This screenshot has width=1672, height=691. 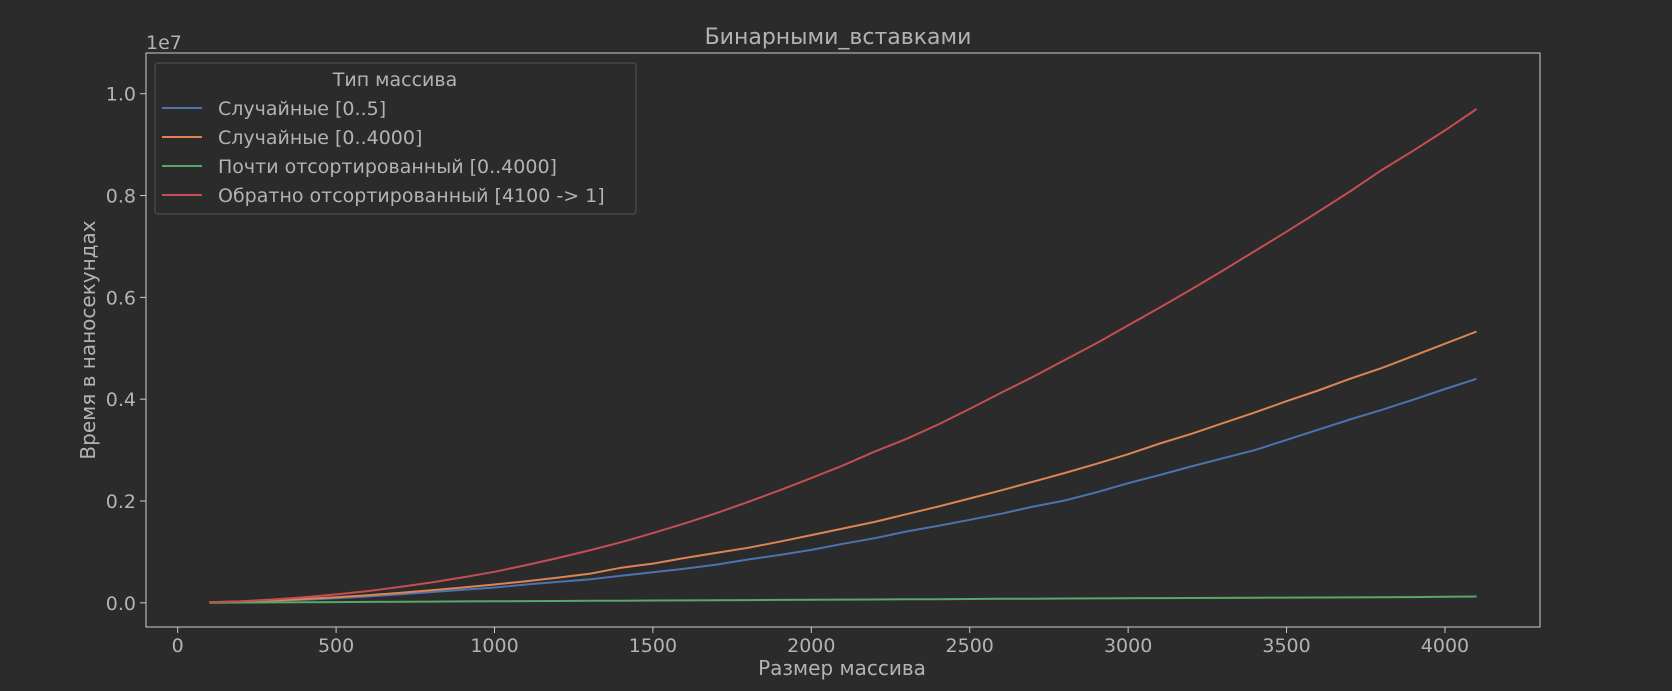 What do you see at coordinates (411, 196) in the screenshot?
I see `legend-label-4: Обратно отсортированный [4100 -> 1]` at bounding box center [411, 196].